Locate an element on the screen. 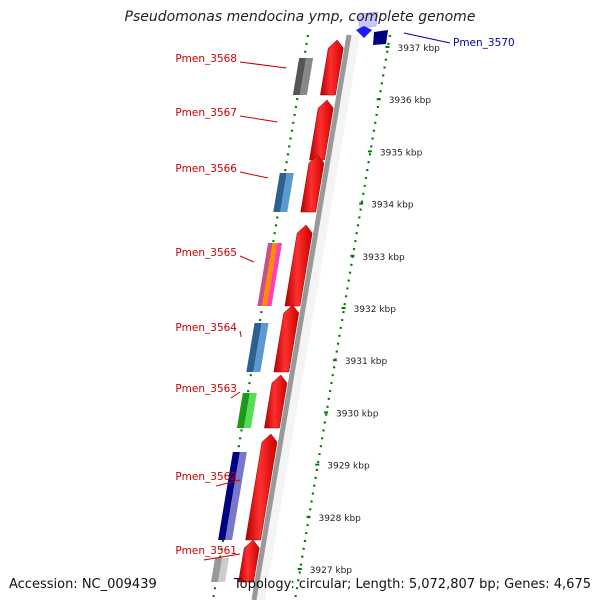 The height and width of the screenshot is (600, 600). kbp-label: 3929 kbp is located at coordinates (348, 467).